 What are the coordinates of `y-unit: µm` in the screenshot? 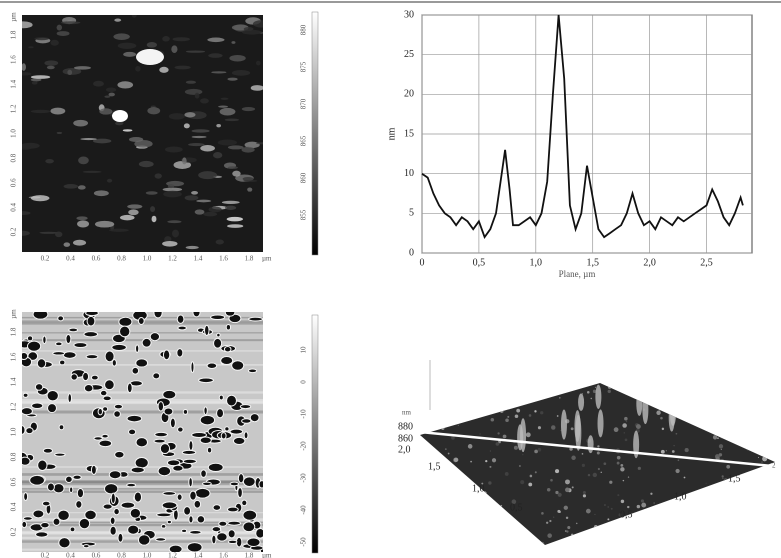 It's located at (14, 17).